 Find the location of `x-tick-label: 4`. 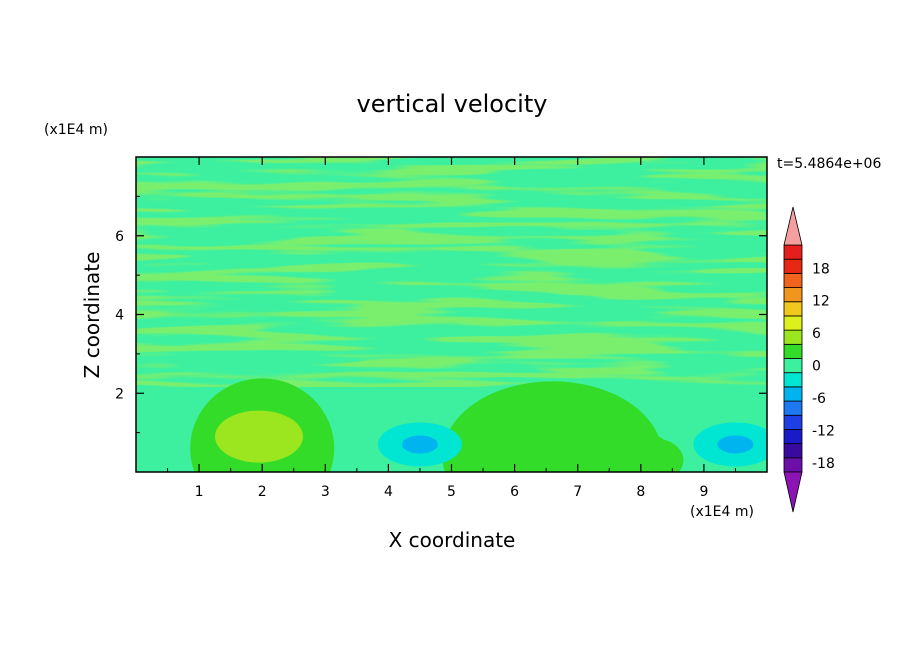

x-tick-label: 4 is located at coordinates (388, 492).